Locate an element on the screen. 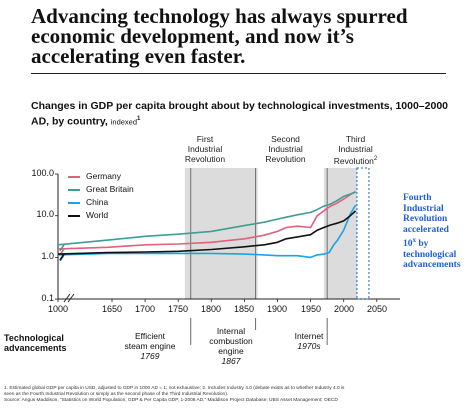 The height and width of the screenshot is (410, 469). revolution-text: Second Industrial Revolution is located at coordinates (285, 149).